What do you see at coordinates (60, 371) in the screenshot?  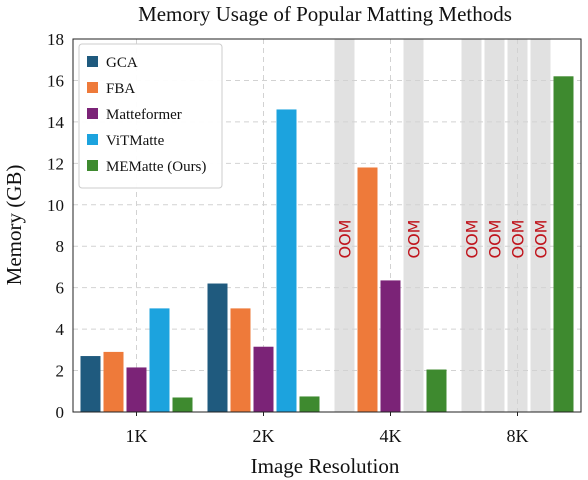 I see `y-tick-label: 2` at bounding box center [60, 371].